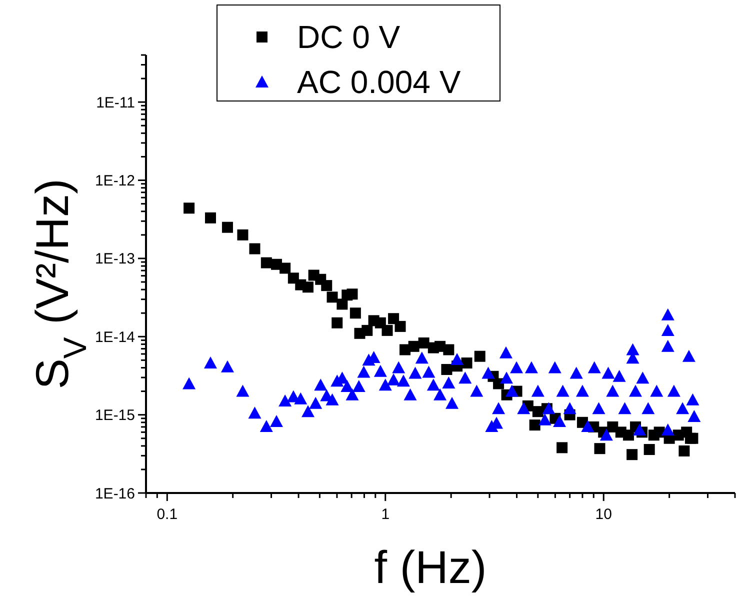 The height and width of the screenshot is (603, 737). Describe the element at coordinates (603, 514) in the screenshot. I see `x-tick-label: 10` at that location.